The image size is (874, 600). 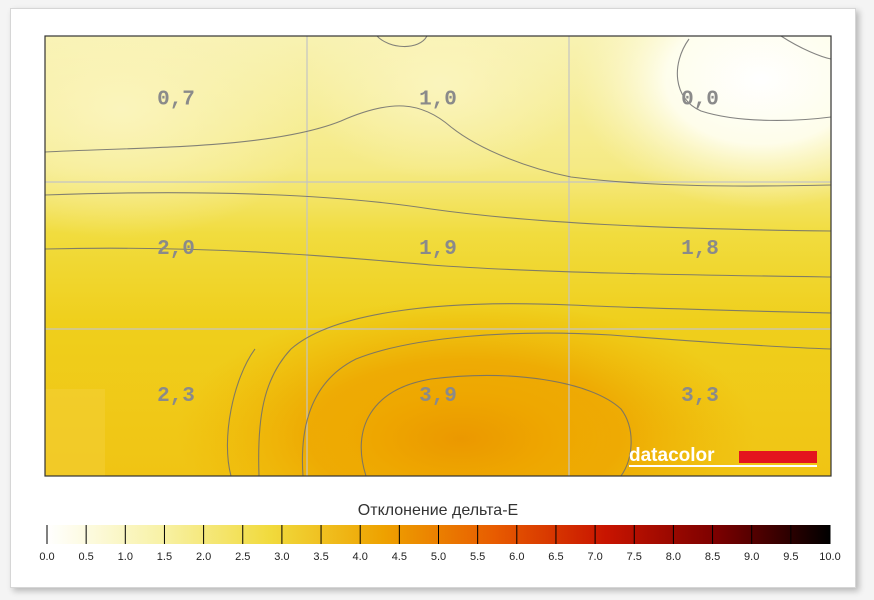 I want to click on cell-value-r1c3: 0,0, so click(x=700, y=100).